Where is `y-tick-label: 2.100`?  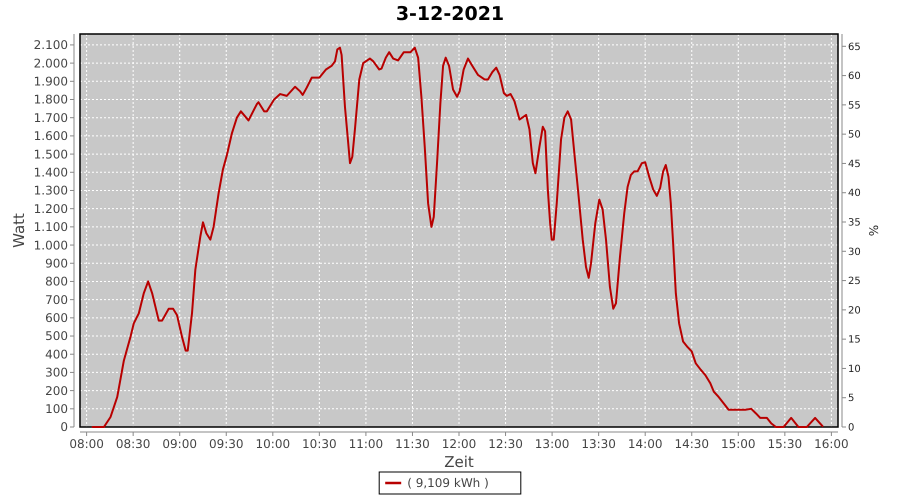
y-tick-label: 2.100 is located at coordinates (51, 45).